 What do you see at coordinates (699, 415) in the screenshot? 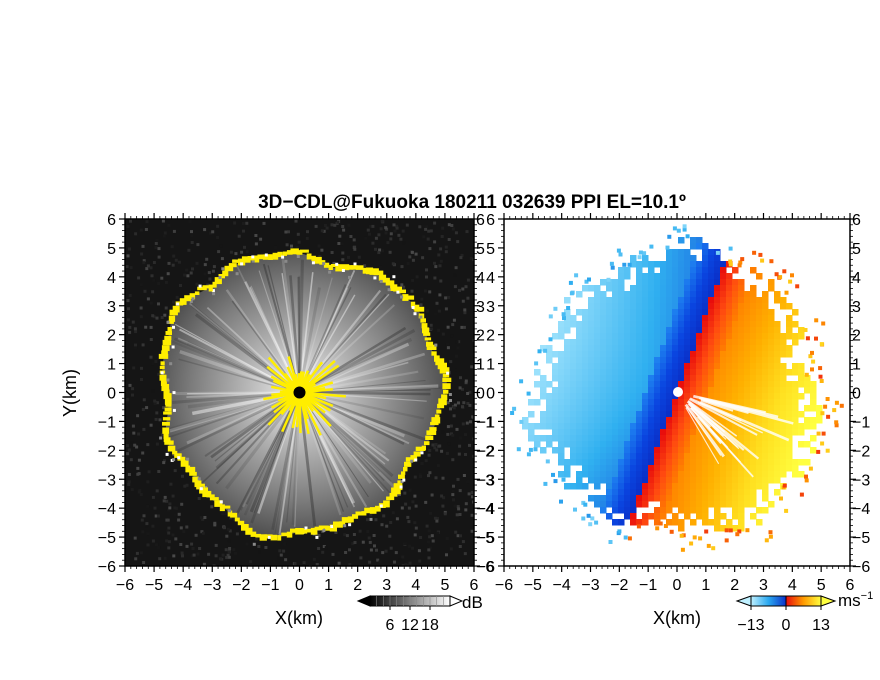
I see `nodata-streak` at bounding box center [699, 415].